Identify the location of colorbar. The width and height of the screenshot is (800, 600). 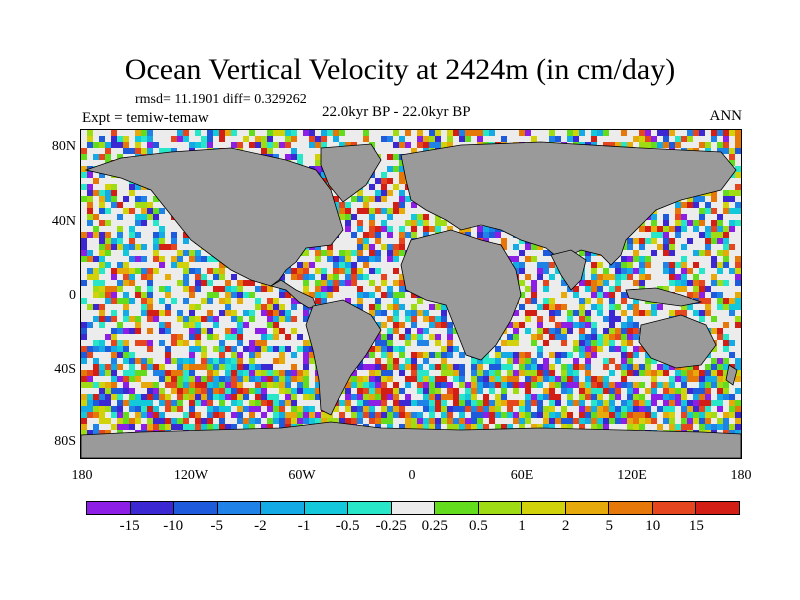
(413, 508).